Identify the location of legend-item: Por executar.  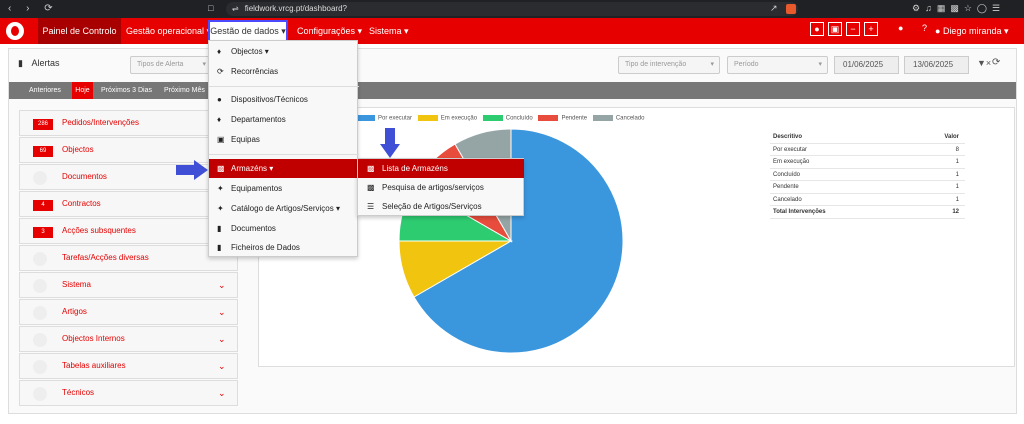
(383, 118).